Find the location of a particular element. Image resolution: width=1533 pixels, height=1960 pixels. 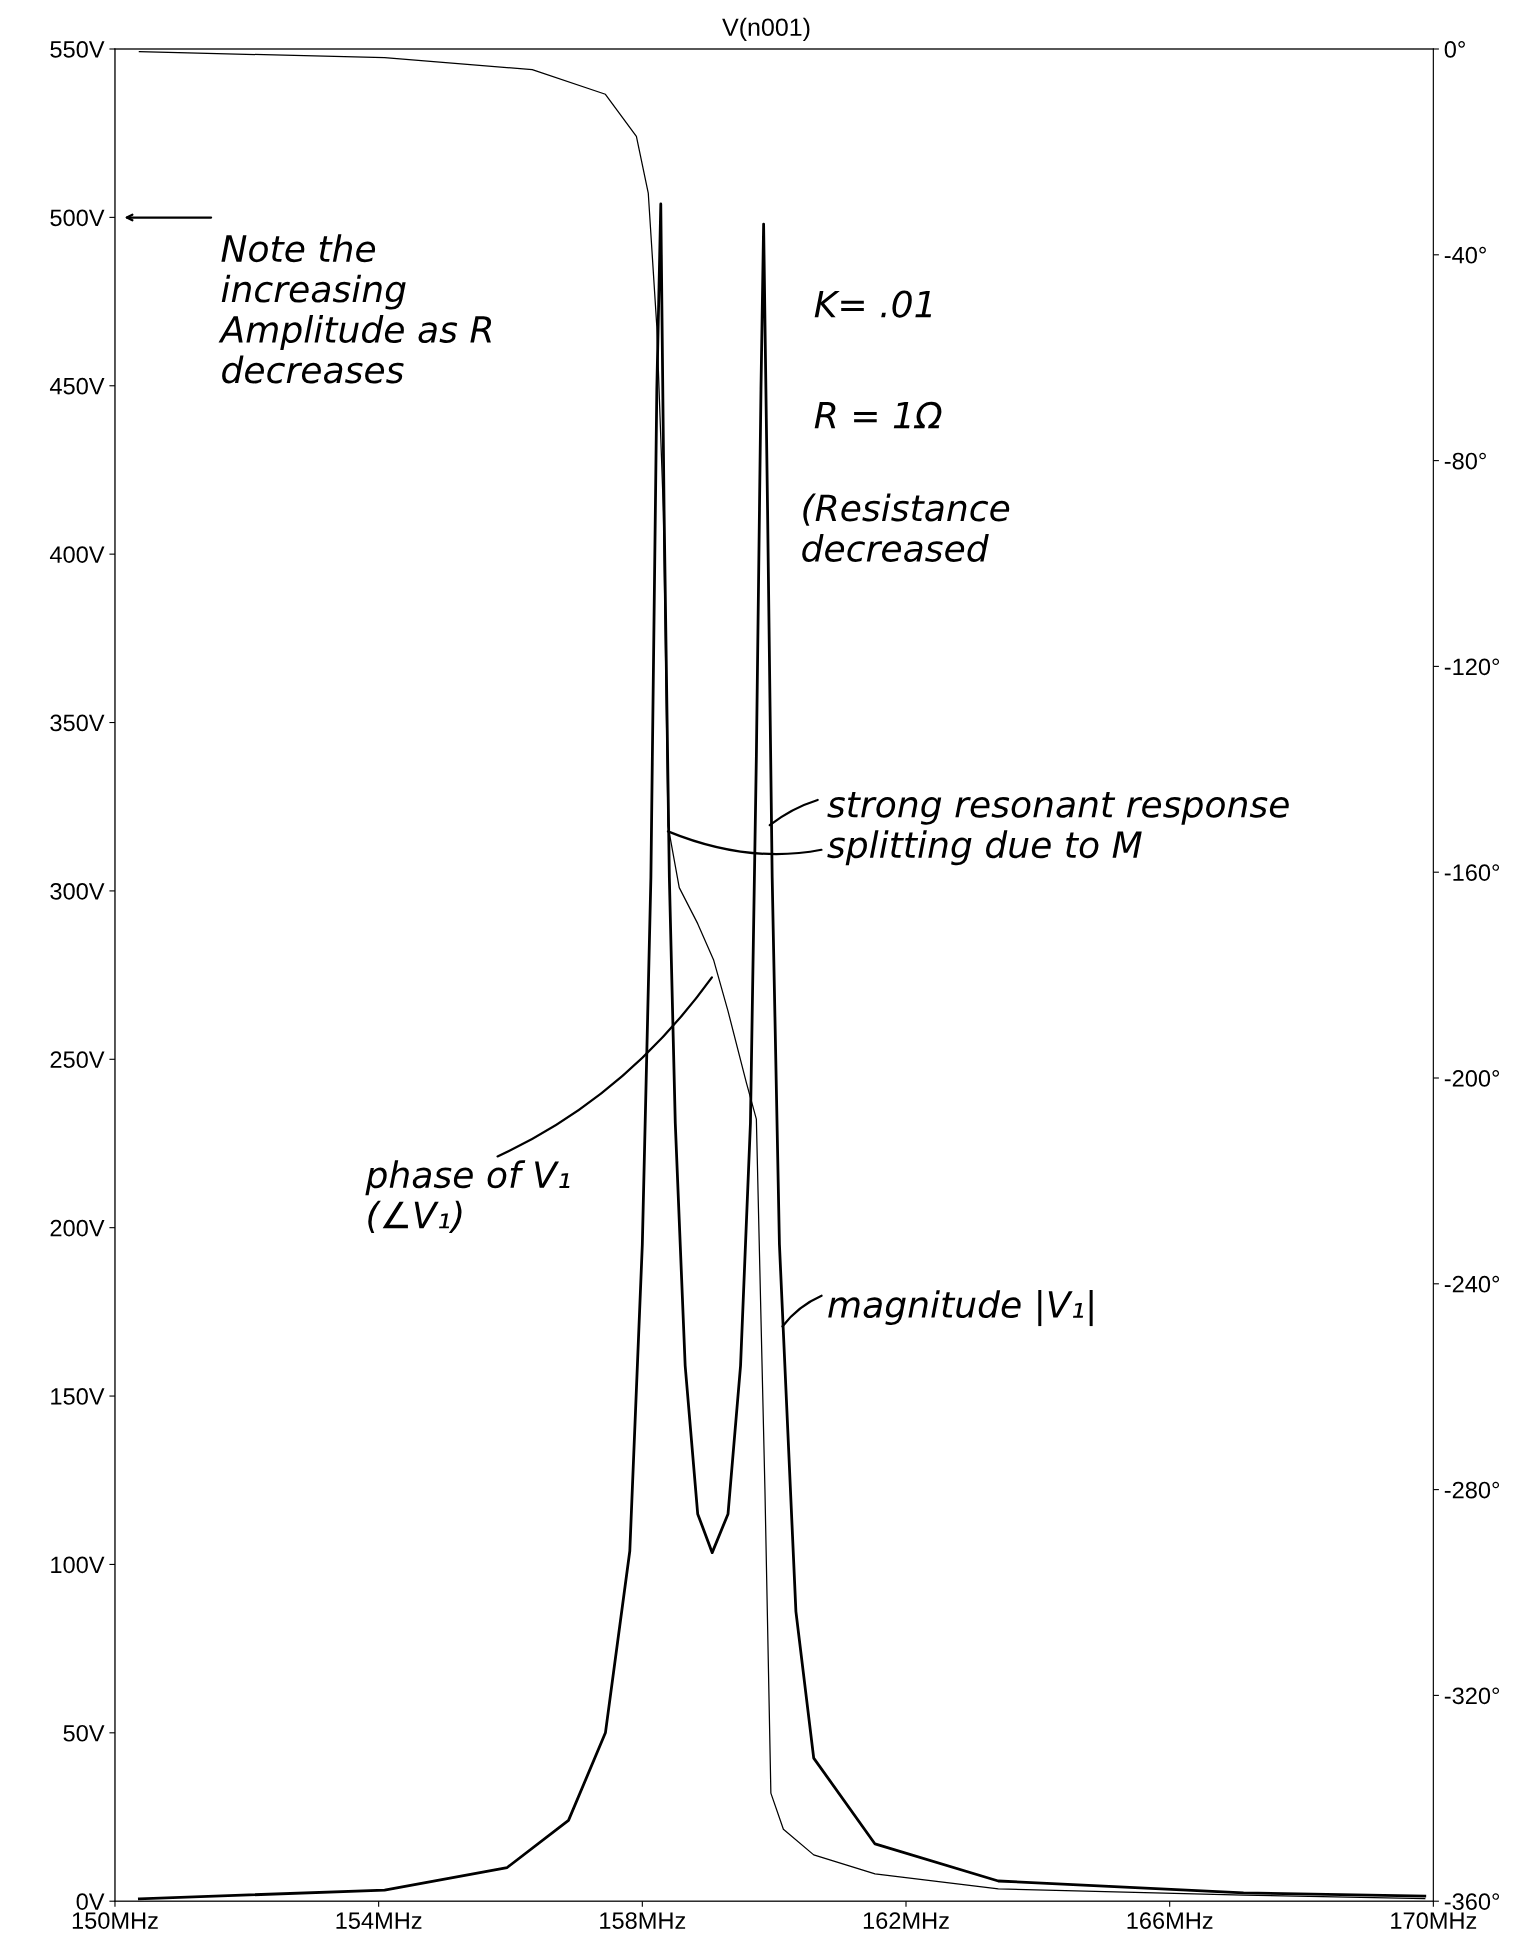

y2-tick-label: 0° is located at coordinates (1454, 49).